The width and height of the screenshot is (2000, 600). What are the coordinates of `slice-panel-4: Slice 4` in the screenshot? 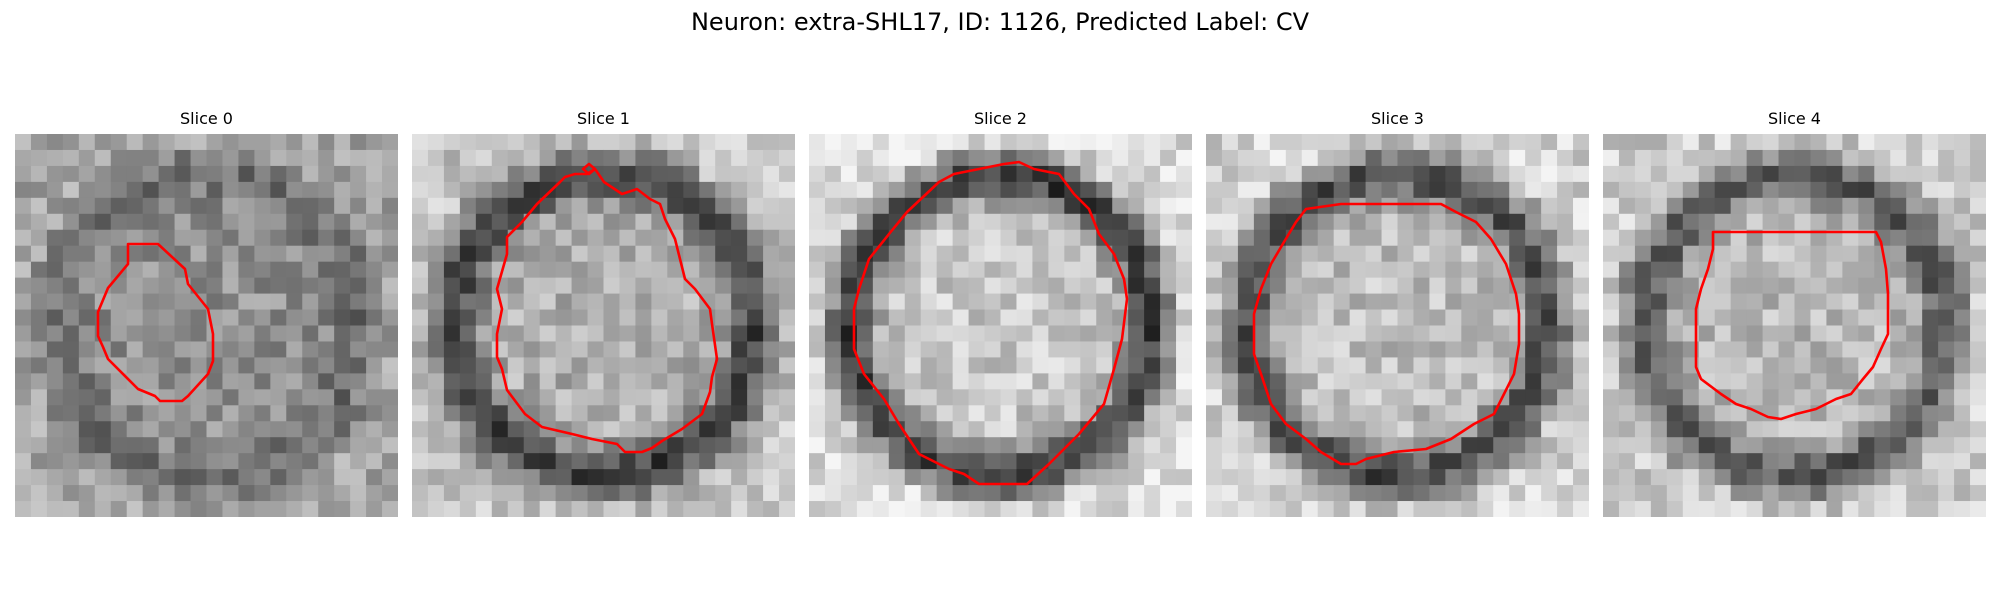 It's located at (1794, 312).